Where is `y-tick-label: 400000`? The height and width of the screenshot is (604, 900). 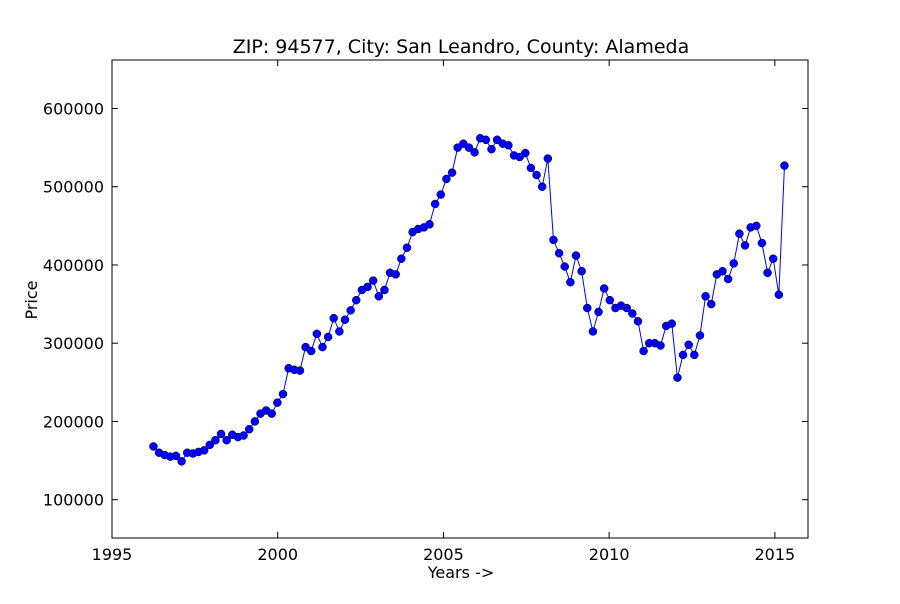 y-tick-label: 400000 is located at coordinates (73, 265).